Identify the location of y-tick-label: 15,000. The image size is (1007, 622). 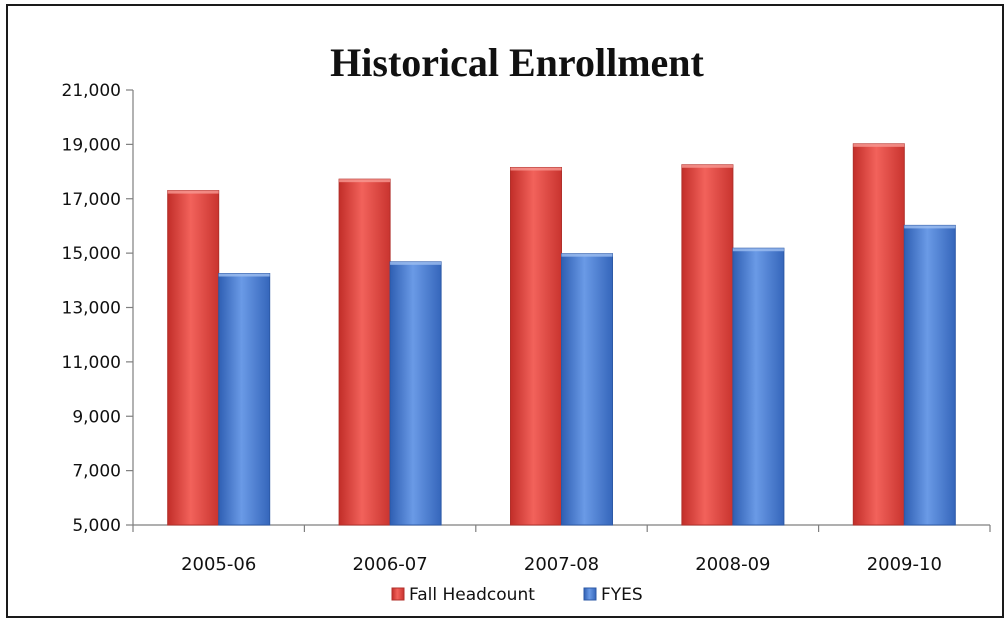
(91, 254).